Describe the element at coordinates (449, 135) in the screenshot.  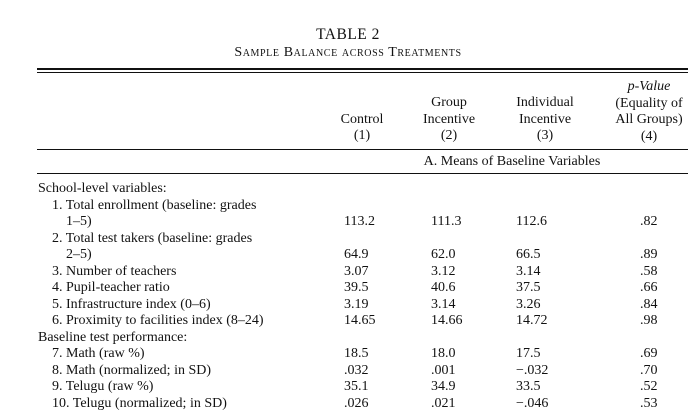
I see `header-line: (2)` at that location.